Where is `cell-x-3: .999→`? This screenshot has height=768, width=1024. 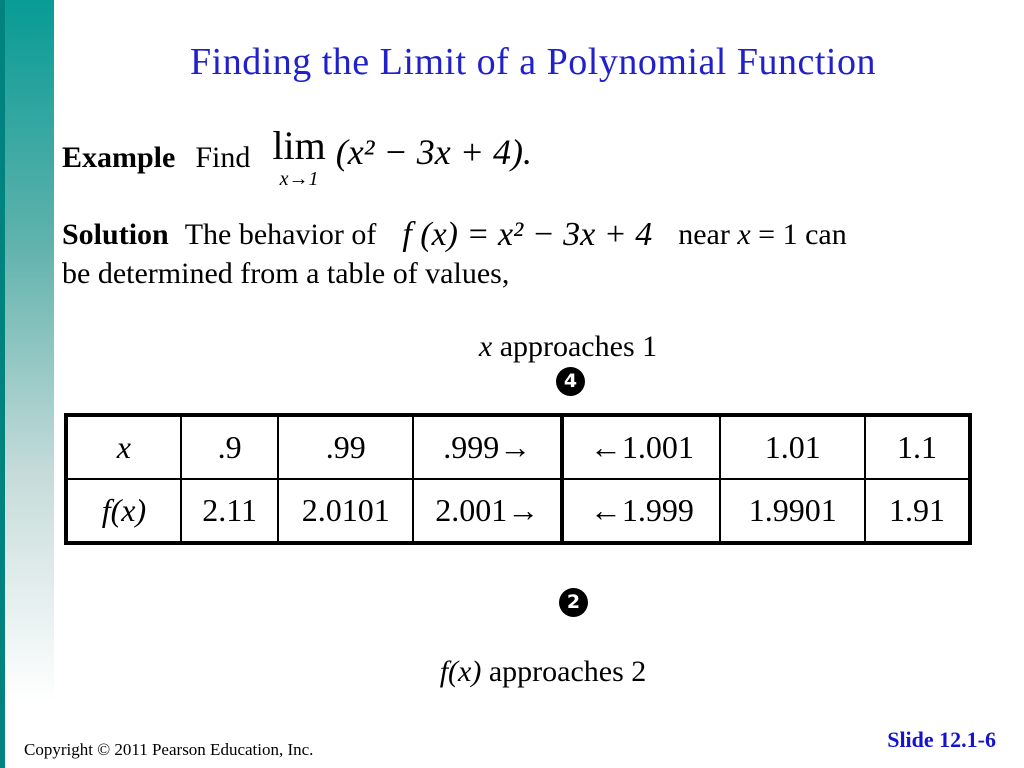 cell-x-3: .999→ is located at coordinates (488, 447).